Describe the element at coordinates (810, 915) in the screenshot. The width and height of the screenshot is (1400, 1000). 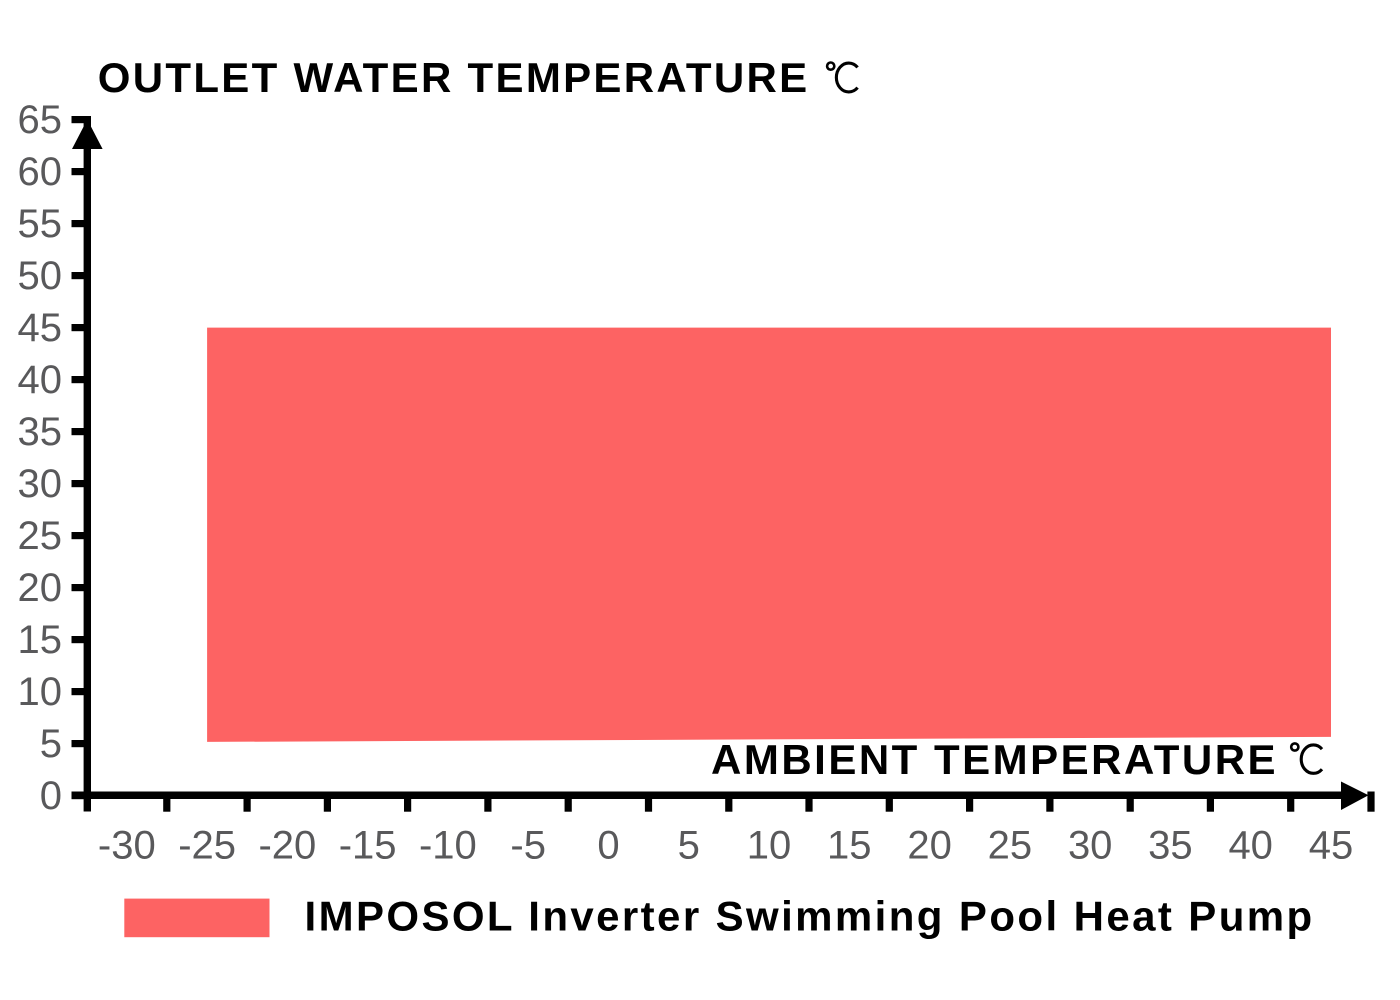
I see `svg-text:IMPOSOL Inverter Swimming Pool: IMPOSOL Inverter Swimming Pool Heat Pump` at that location.